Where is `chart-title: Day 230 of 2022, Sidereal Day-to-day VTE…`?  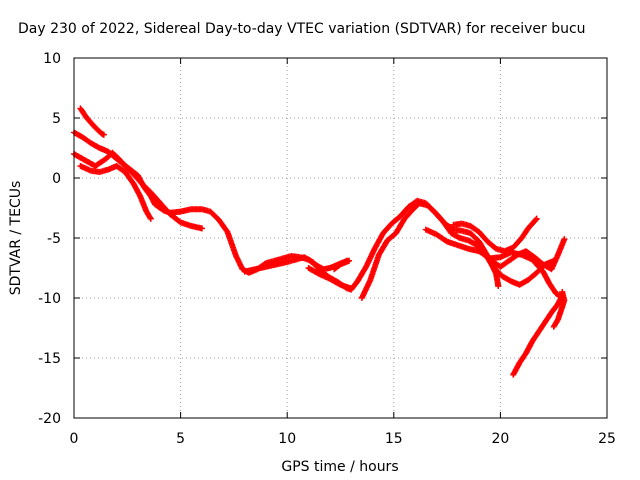 chart-title: Day 230 of 2022, Sidereal Day-to-day VTE… is located at coordinates (302, 29).